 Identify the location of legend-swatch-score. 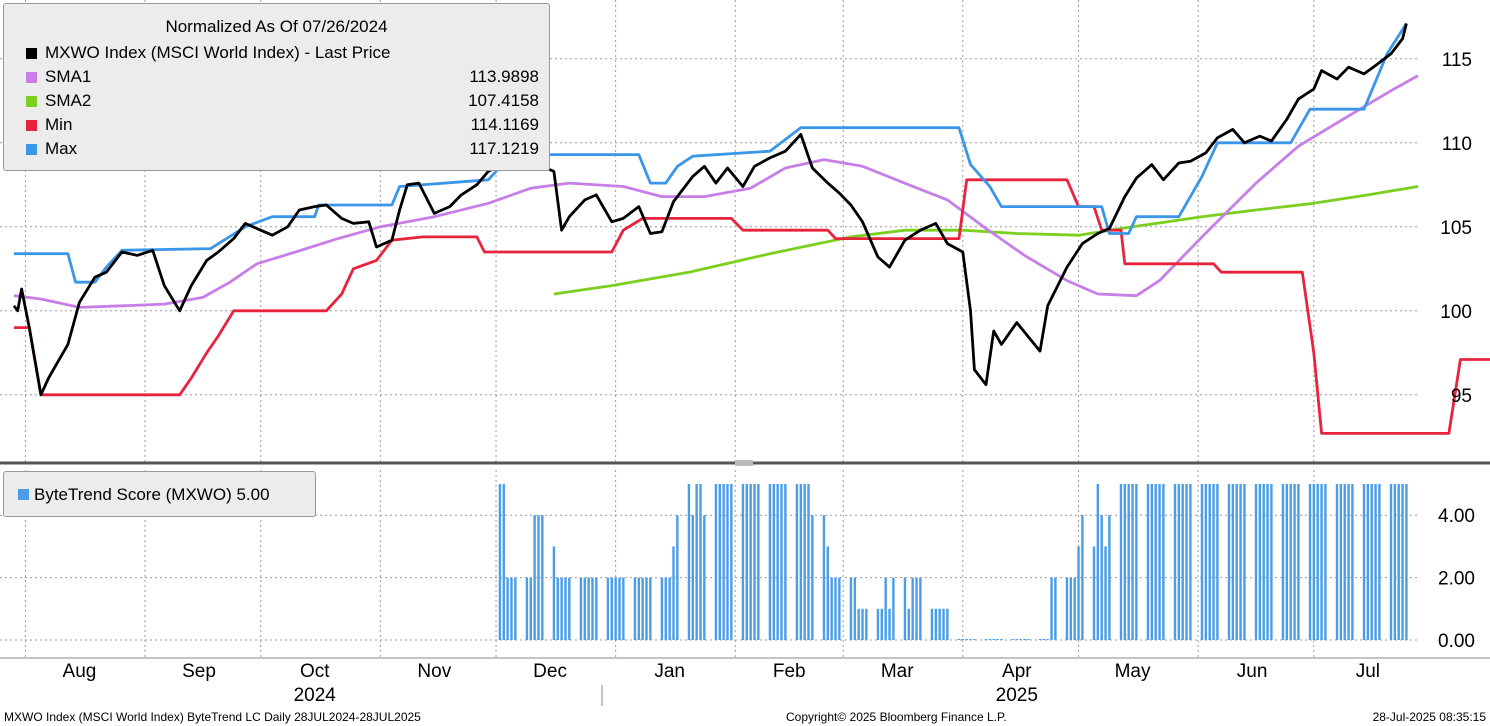
(23, 494).